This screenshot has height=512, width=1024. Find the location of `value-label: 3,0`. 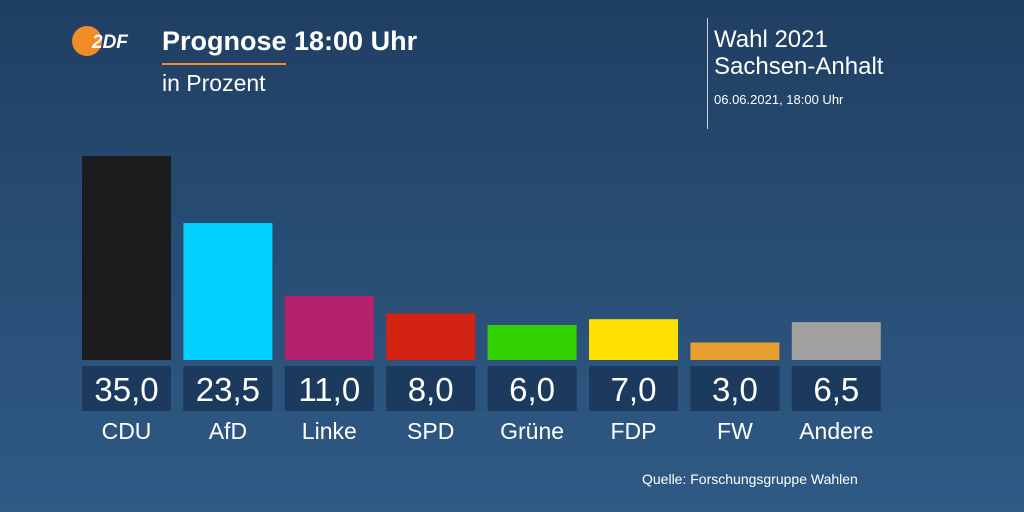

value-label: 3,0 is located at coordinates (735, 389).